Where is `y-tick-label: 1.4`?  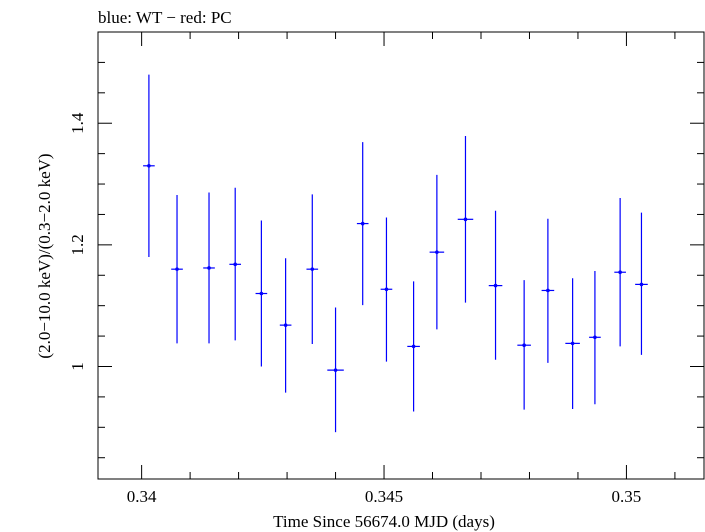 y-tick-label: 1.4 is located at coordinates (77, 123).